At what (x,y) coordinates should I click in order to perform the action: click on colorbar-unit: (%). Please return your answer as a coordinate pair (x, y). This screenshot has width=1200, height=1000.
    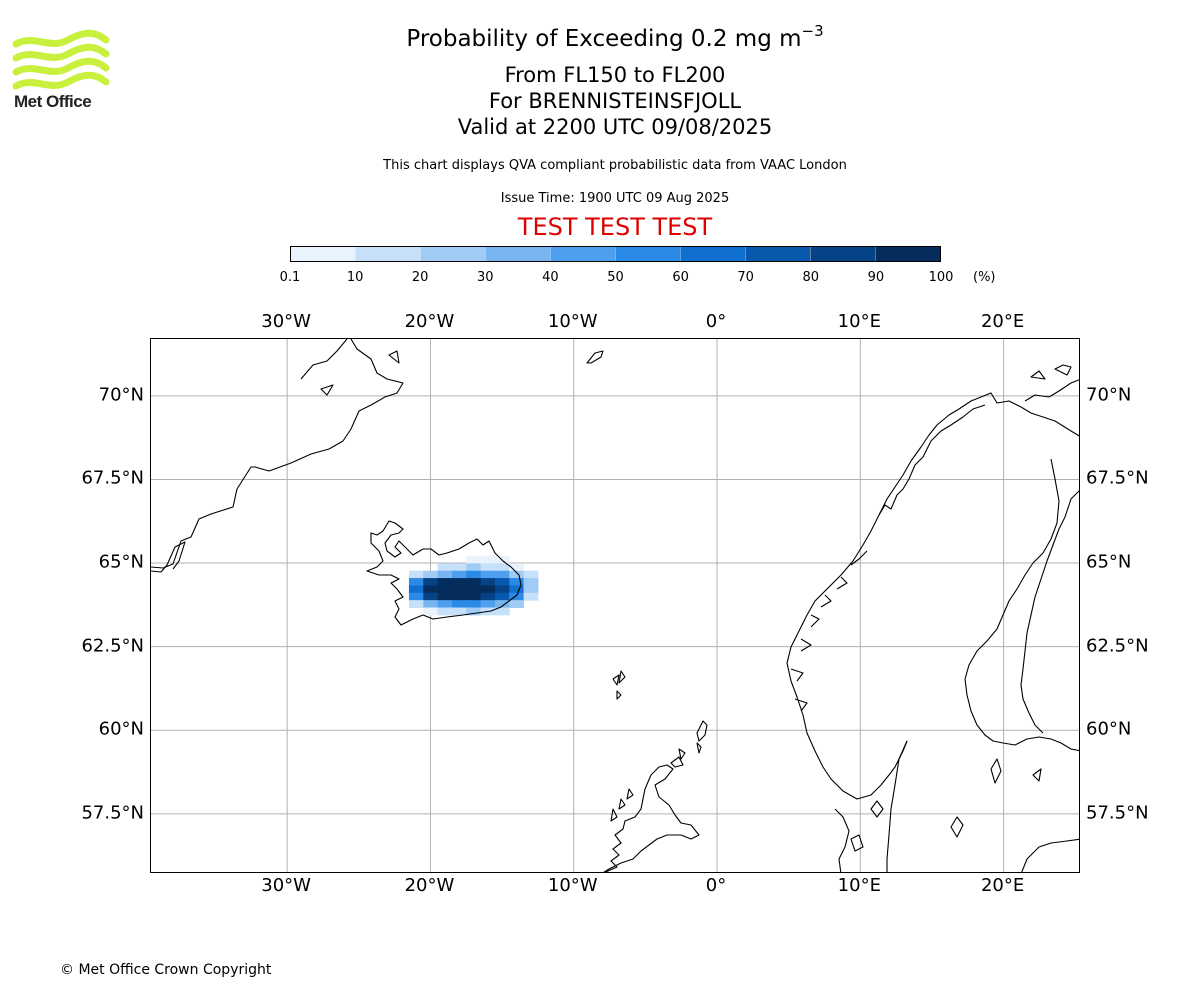
    Looking at the image, I should click on (984, 277).